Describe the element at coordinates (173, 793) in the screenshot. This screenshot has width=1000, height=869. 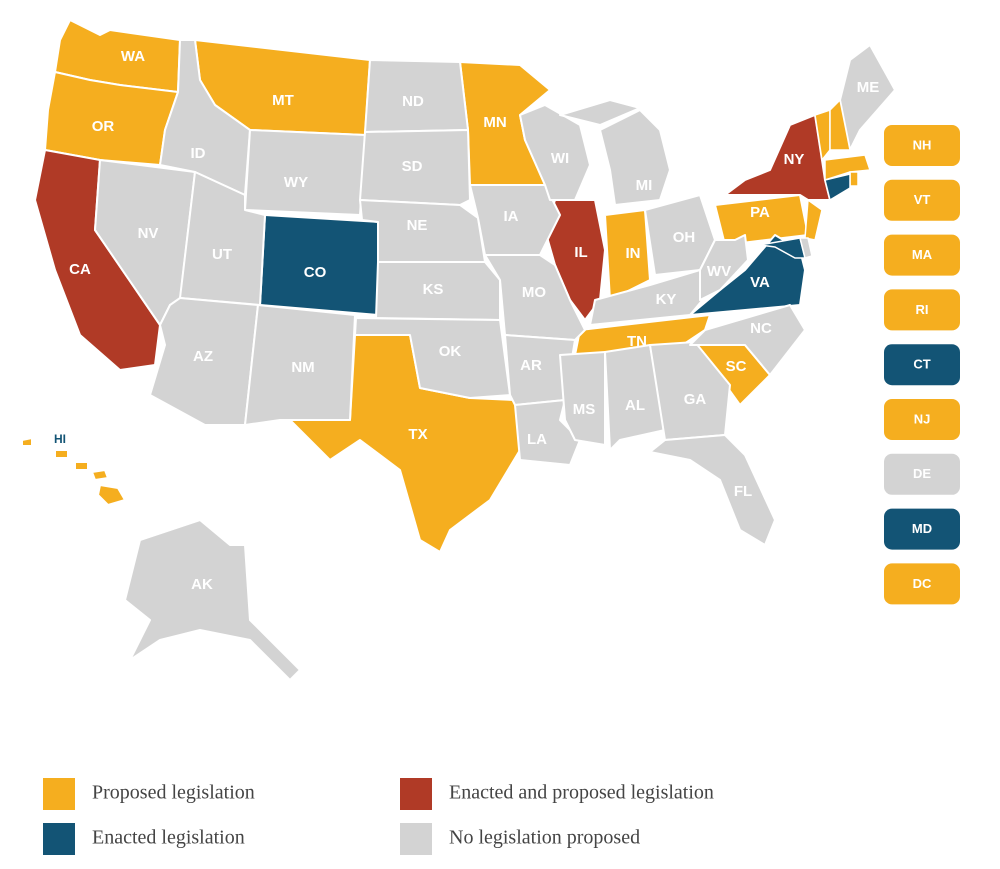
I see `legend-label: Proposed legislation` at that location.